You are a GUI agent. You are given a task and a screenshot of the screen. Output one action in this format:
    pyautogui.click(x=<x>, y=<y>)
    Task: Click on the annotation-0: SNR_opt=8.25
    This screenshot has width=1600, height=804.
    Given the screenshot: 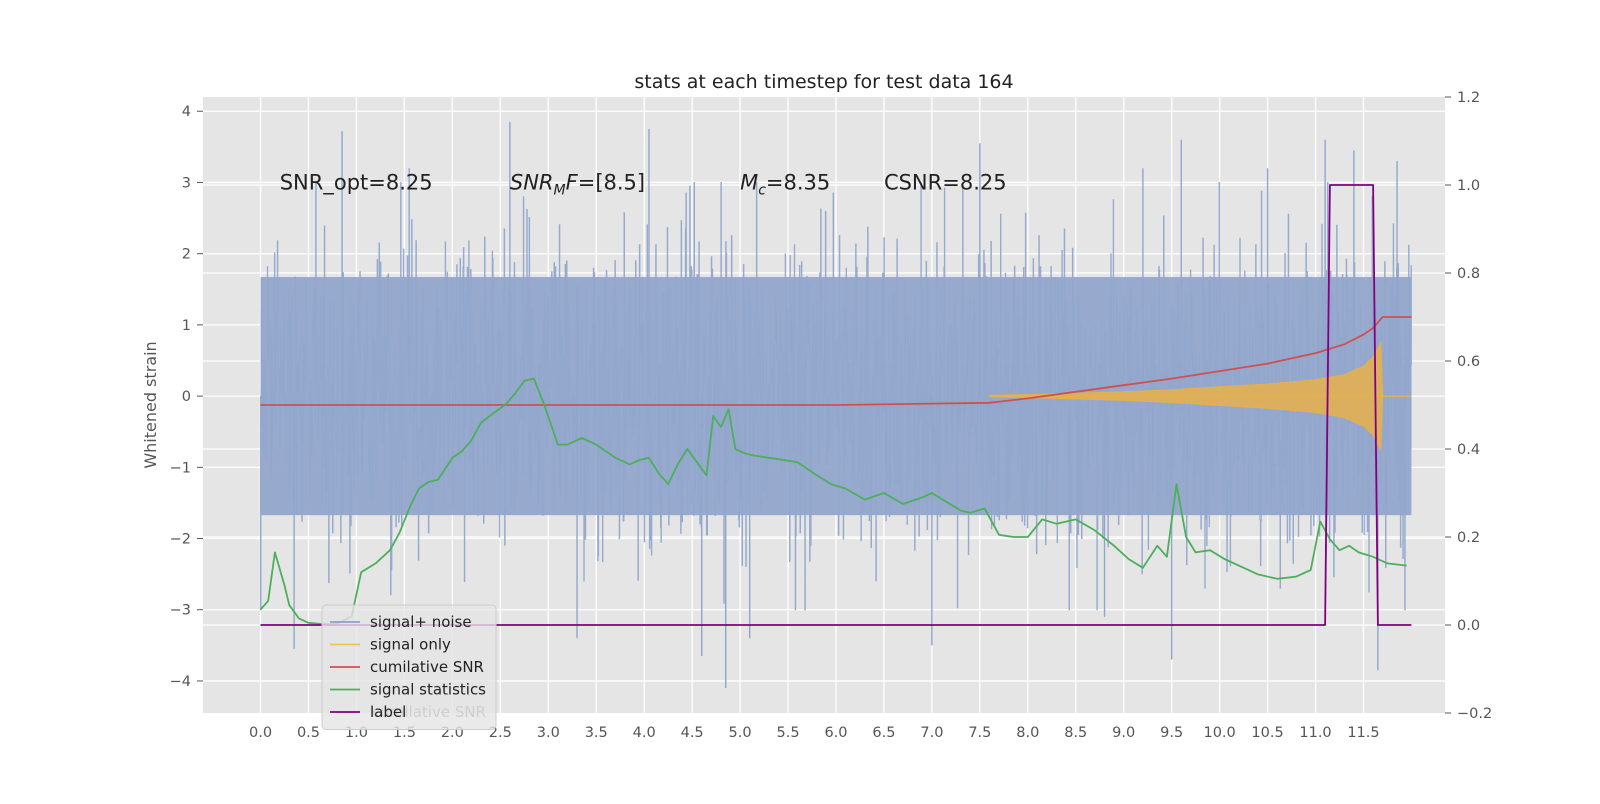 What is the action you would take?
    pyautogui.click(x=356, y=182)
    